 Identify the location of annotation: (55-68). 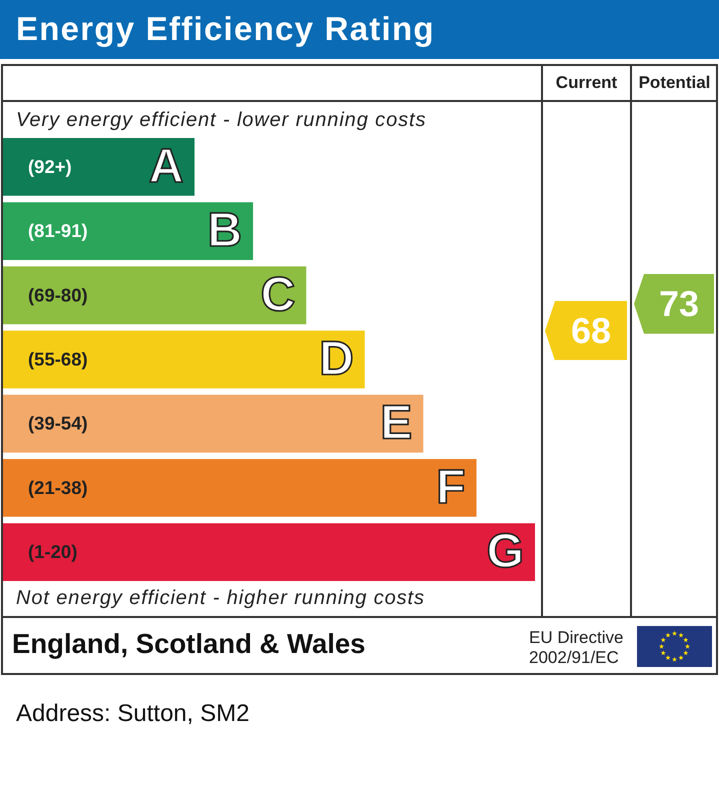
(58, 359).